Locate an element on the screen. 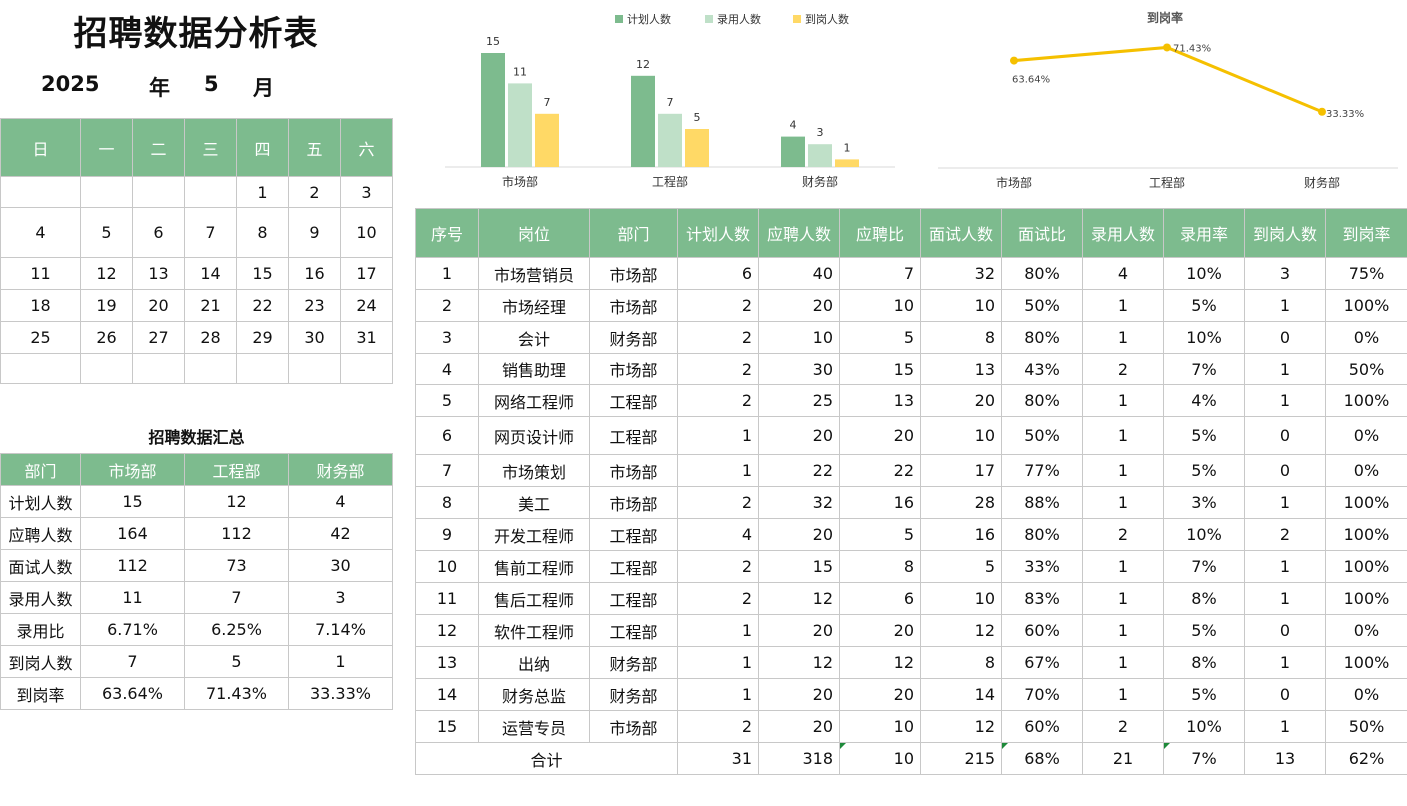 The width and height of the screenshot is (1407, 806). table-cell: 30 is located at coordinates (799, 369).